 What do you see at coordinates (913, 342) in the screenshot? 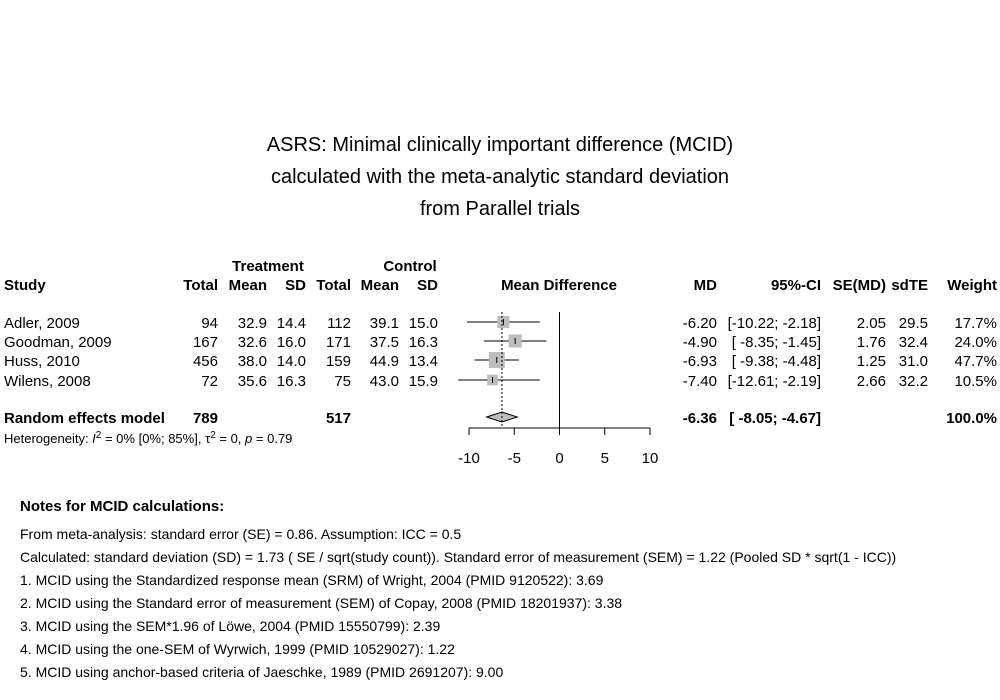
I see `sdte-value: 32.4` at bounding box center [913, 342].